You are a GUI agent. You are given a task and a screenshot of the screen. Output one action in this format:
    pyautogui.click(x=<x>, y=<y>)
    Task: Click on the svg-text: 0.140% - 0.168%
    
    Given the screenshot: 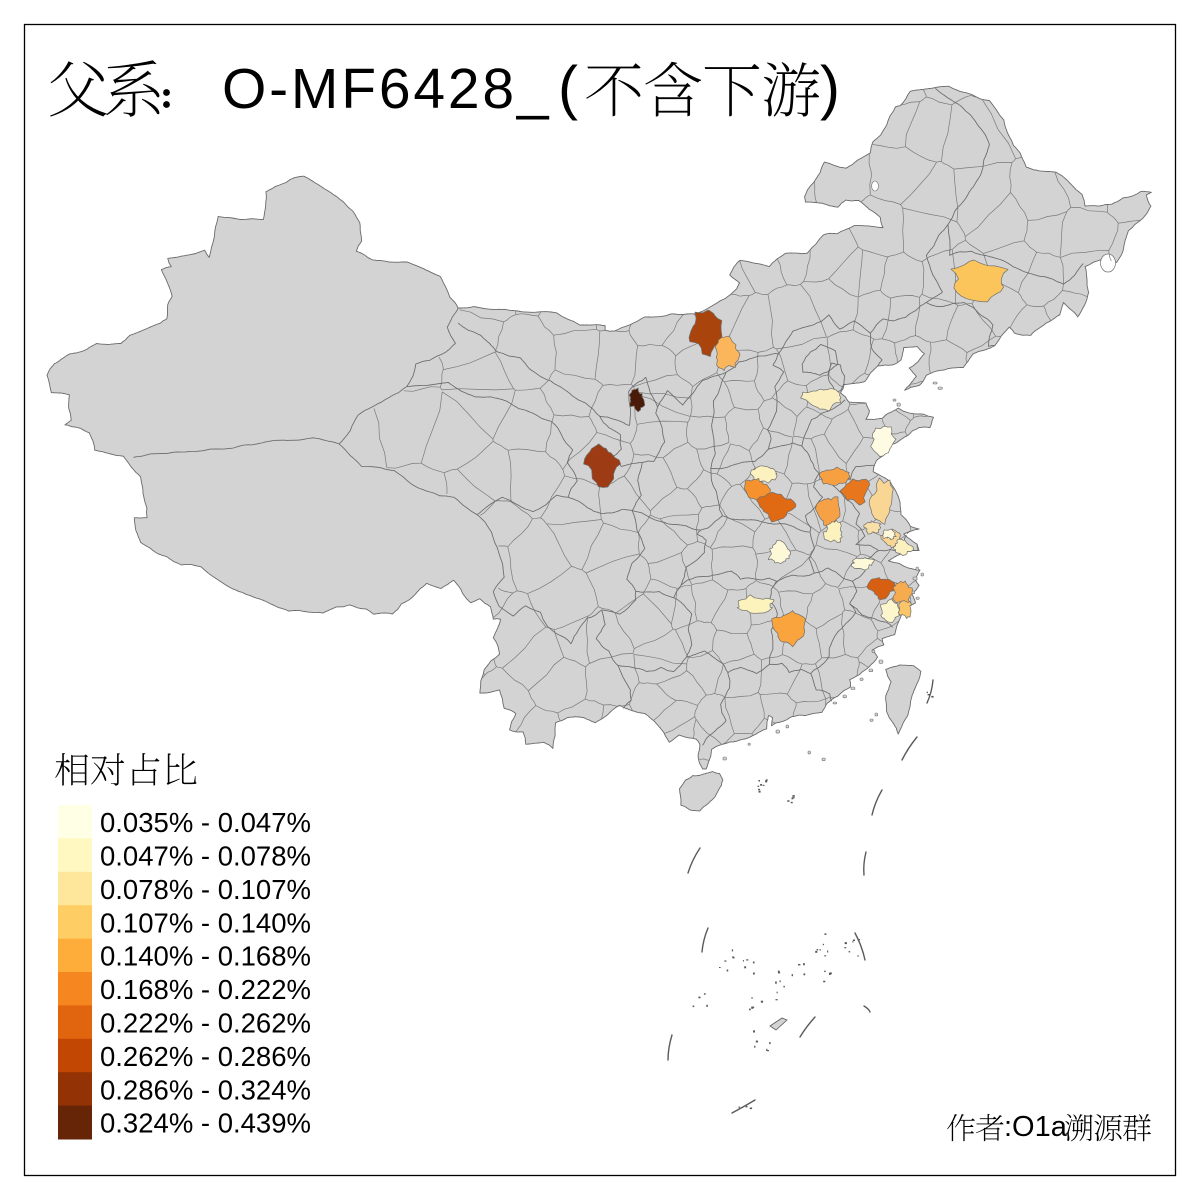 What is the action you would take?
    pyautogui.click(x=205, y=956)
    